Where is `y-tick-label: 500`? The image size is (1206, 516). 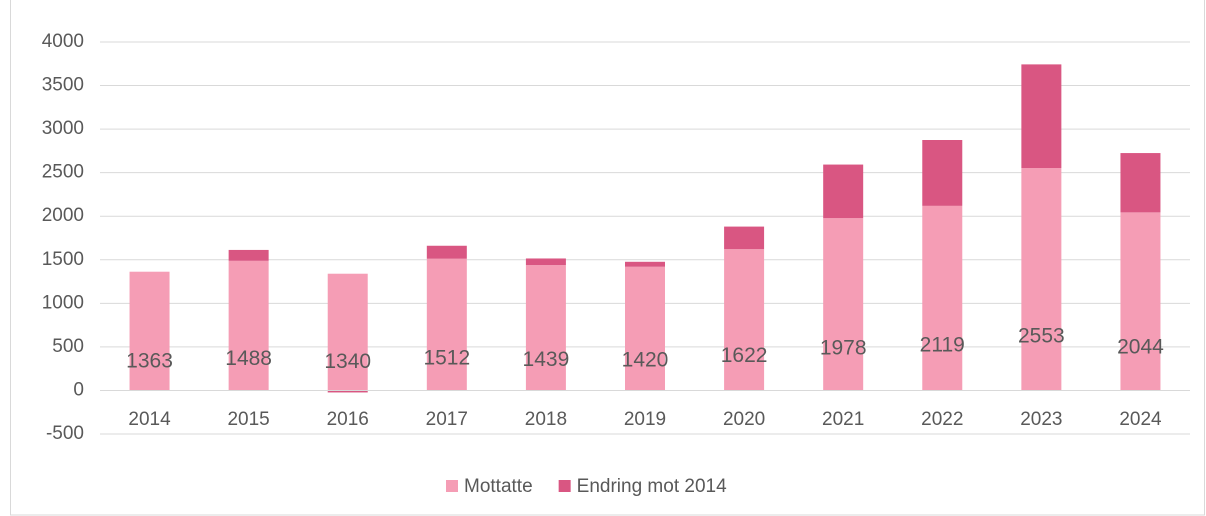
y-tick-label: 500 is located at coordinates (68, 346).